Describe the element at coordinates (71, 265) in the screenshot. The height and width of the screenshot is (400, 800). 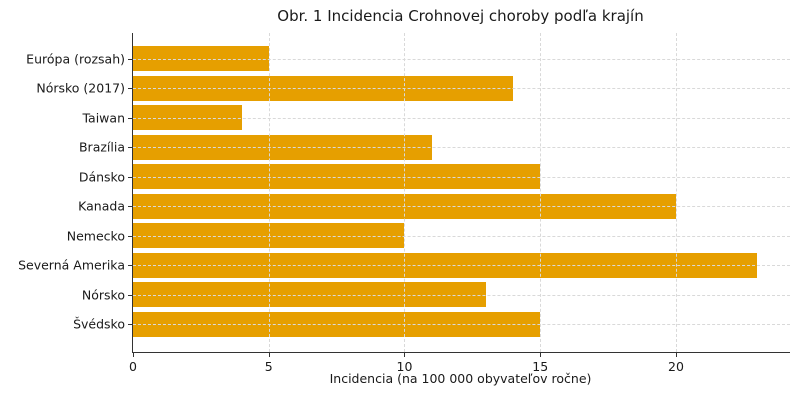
I see `y-tick-label: Severná Amerika` at that location.